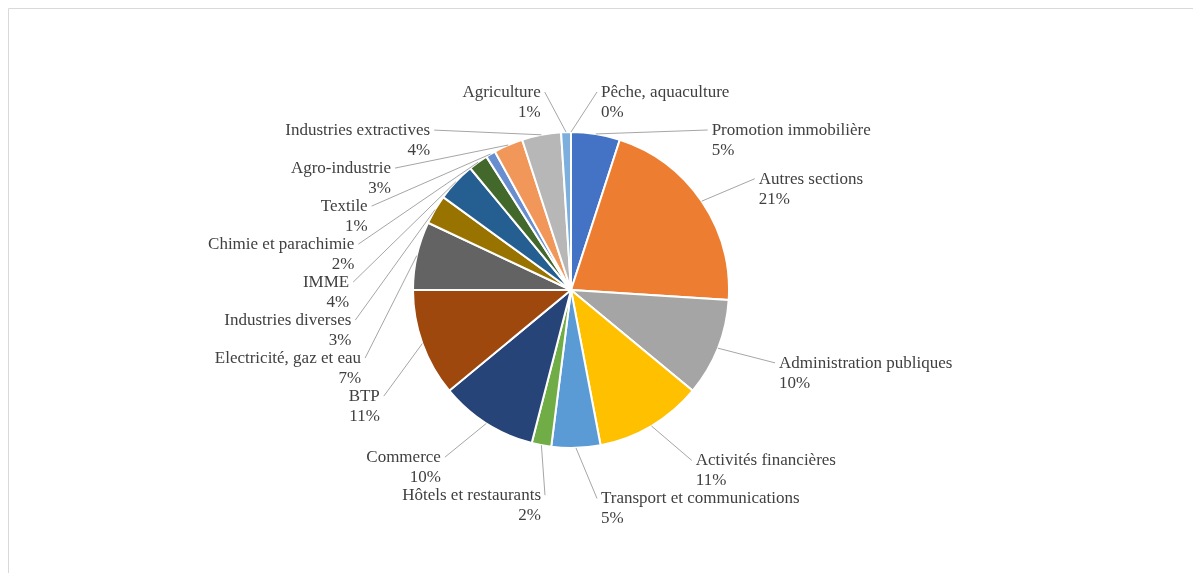  I want to click on slice-label: Industries diverses, so click(288, 320).